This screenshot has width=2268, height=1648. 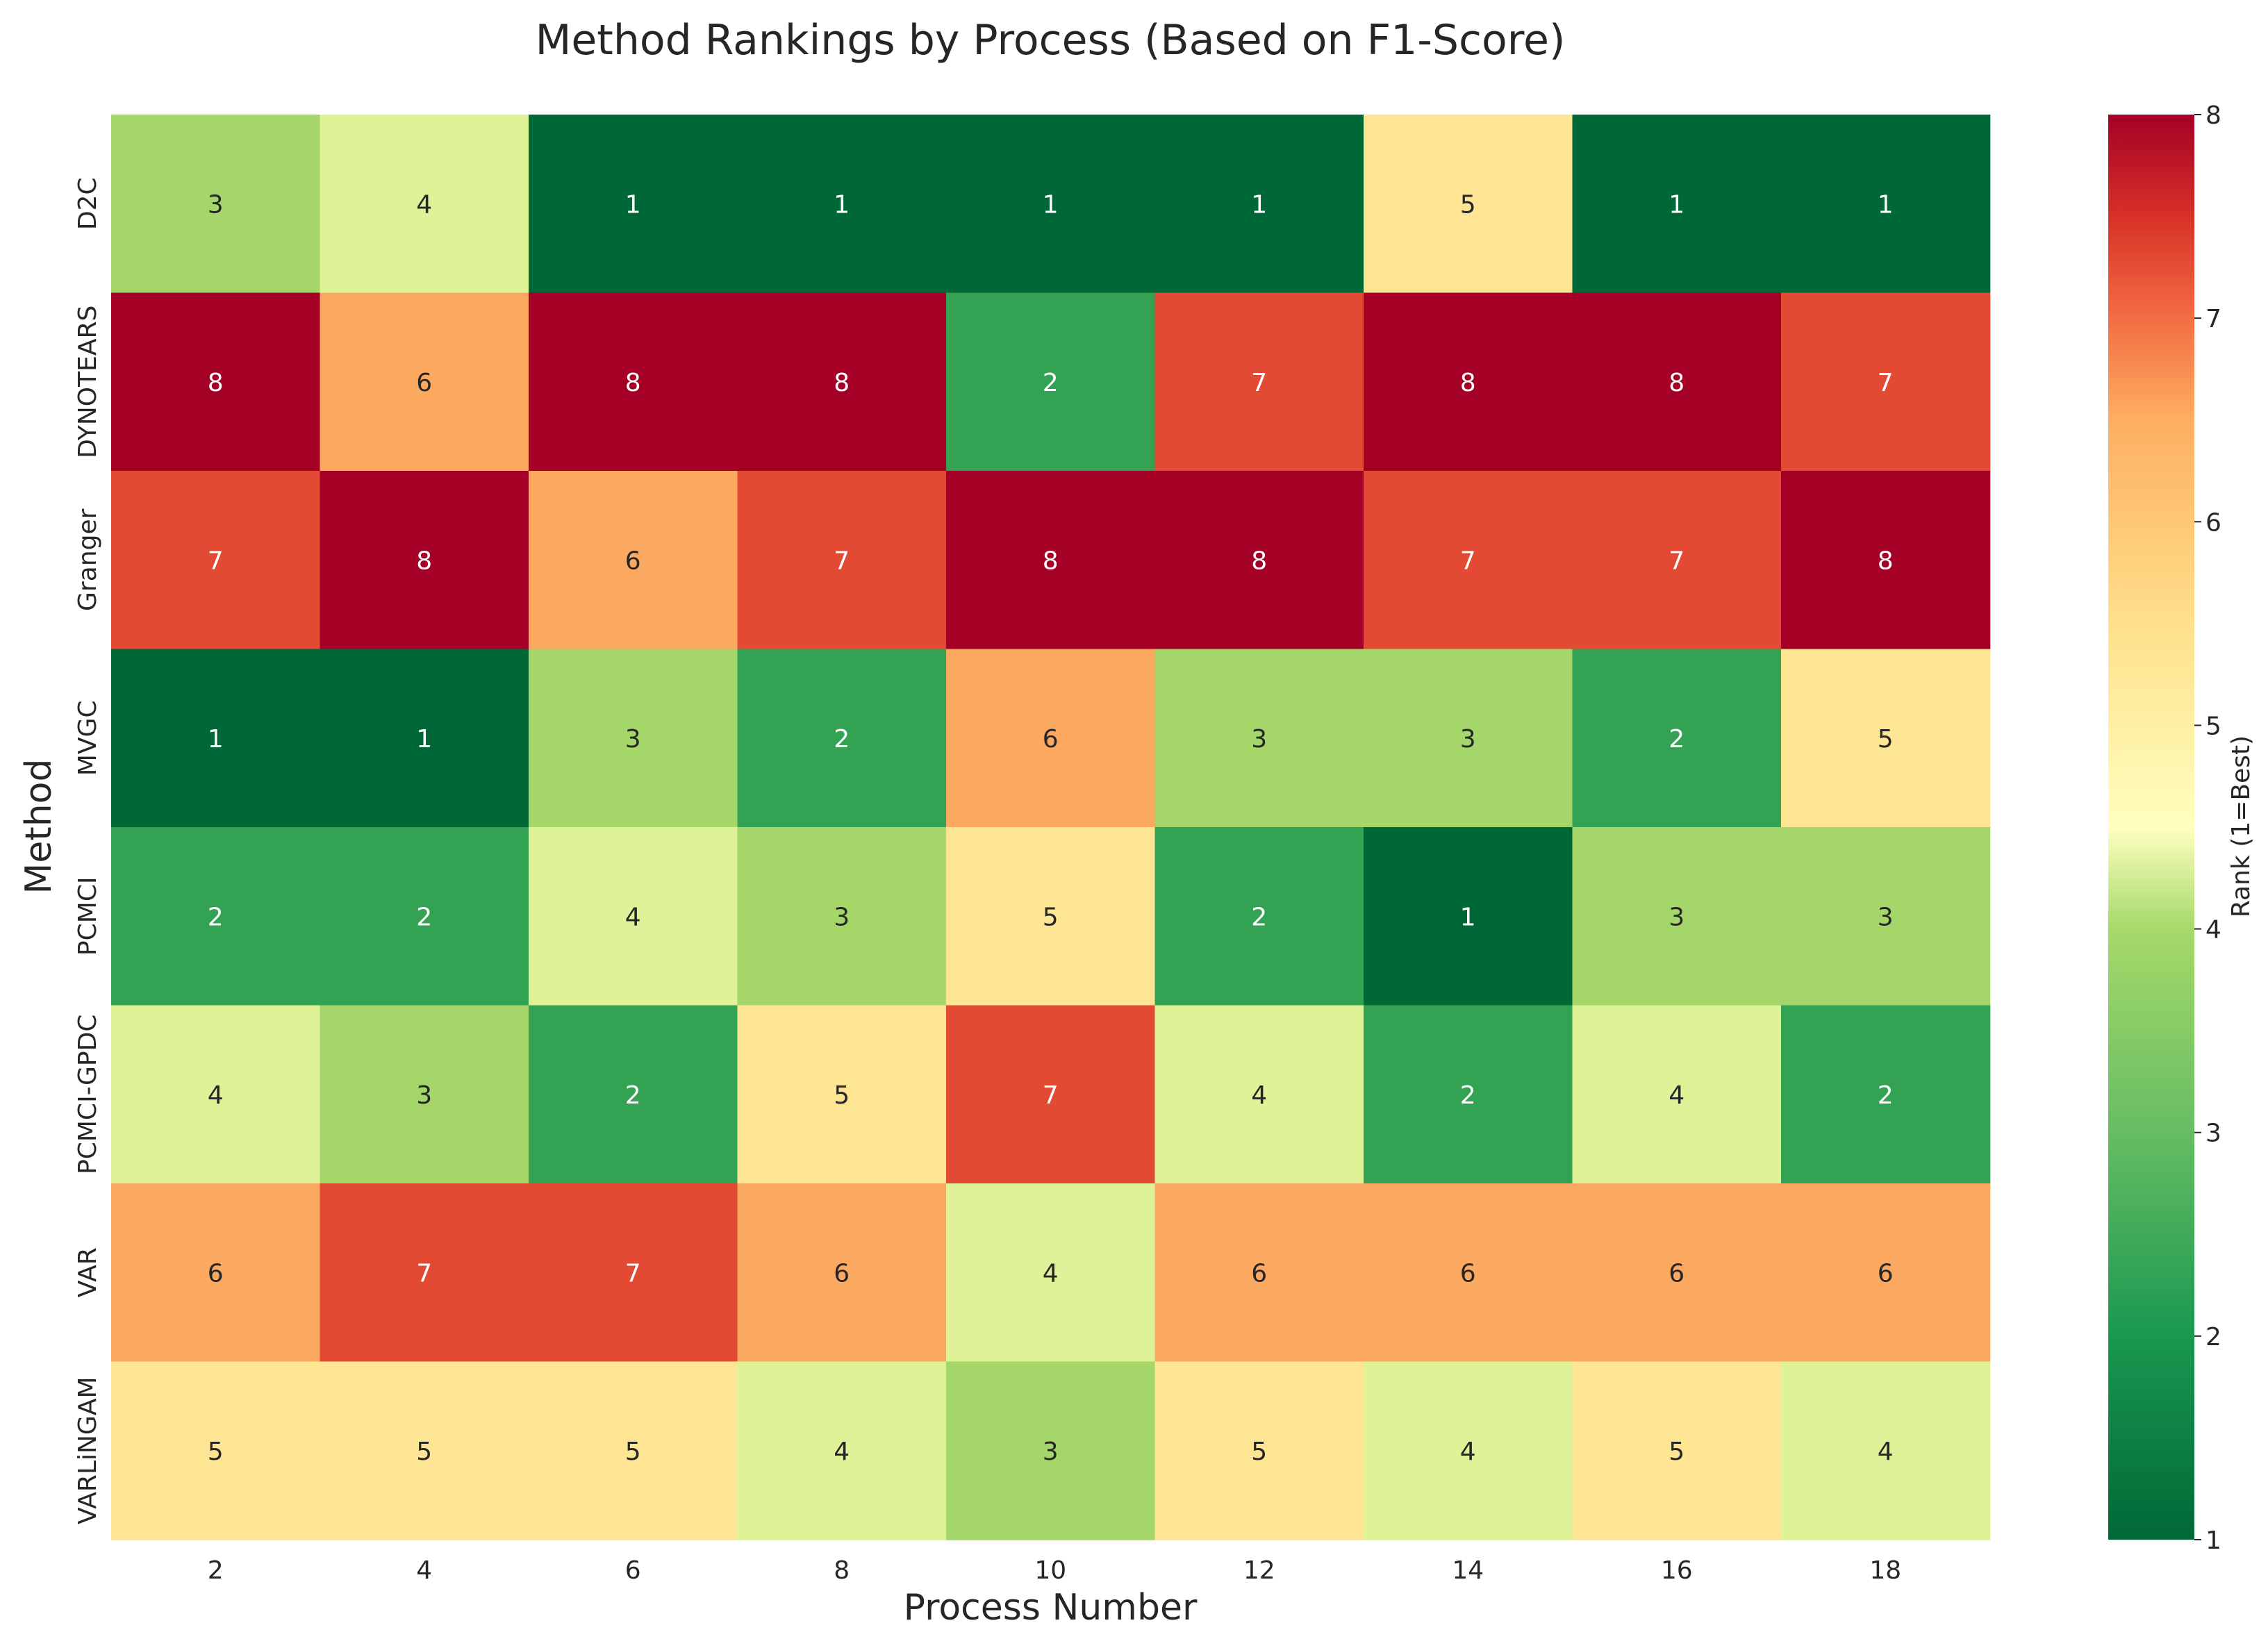 What do you see at coordinates (2213, 1541) in the screenshot?
I see `colorbar-tick-label: 1` at bounding box center [2213, 1541].